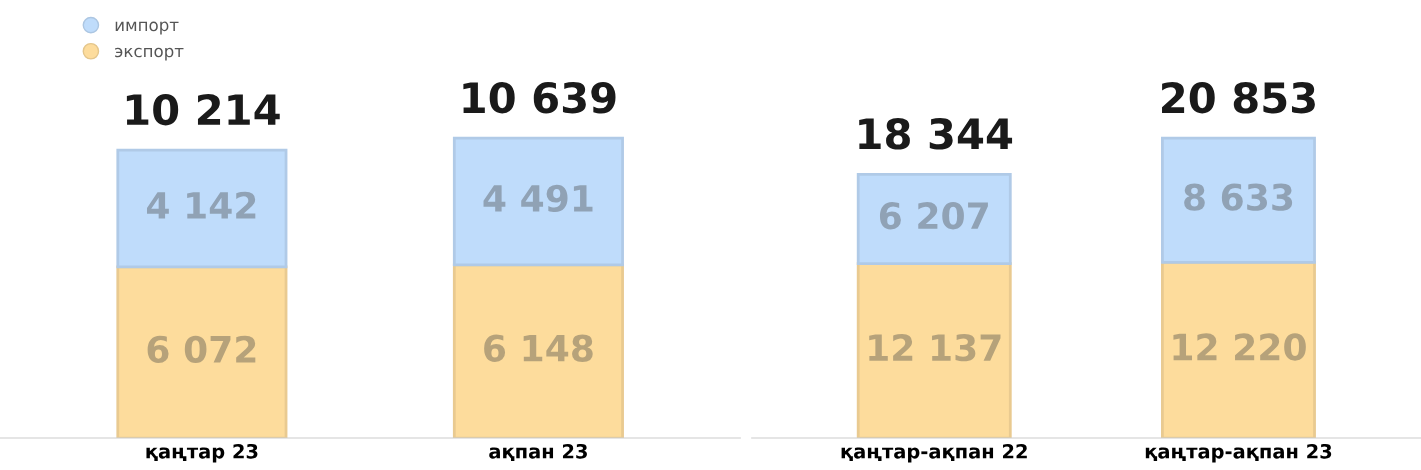 The image size is (1421, 470). What do you see at coordinates (203, 109) in the screenshot?
I see `total-label: 10 214` at bounding box center [203, 109].